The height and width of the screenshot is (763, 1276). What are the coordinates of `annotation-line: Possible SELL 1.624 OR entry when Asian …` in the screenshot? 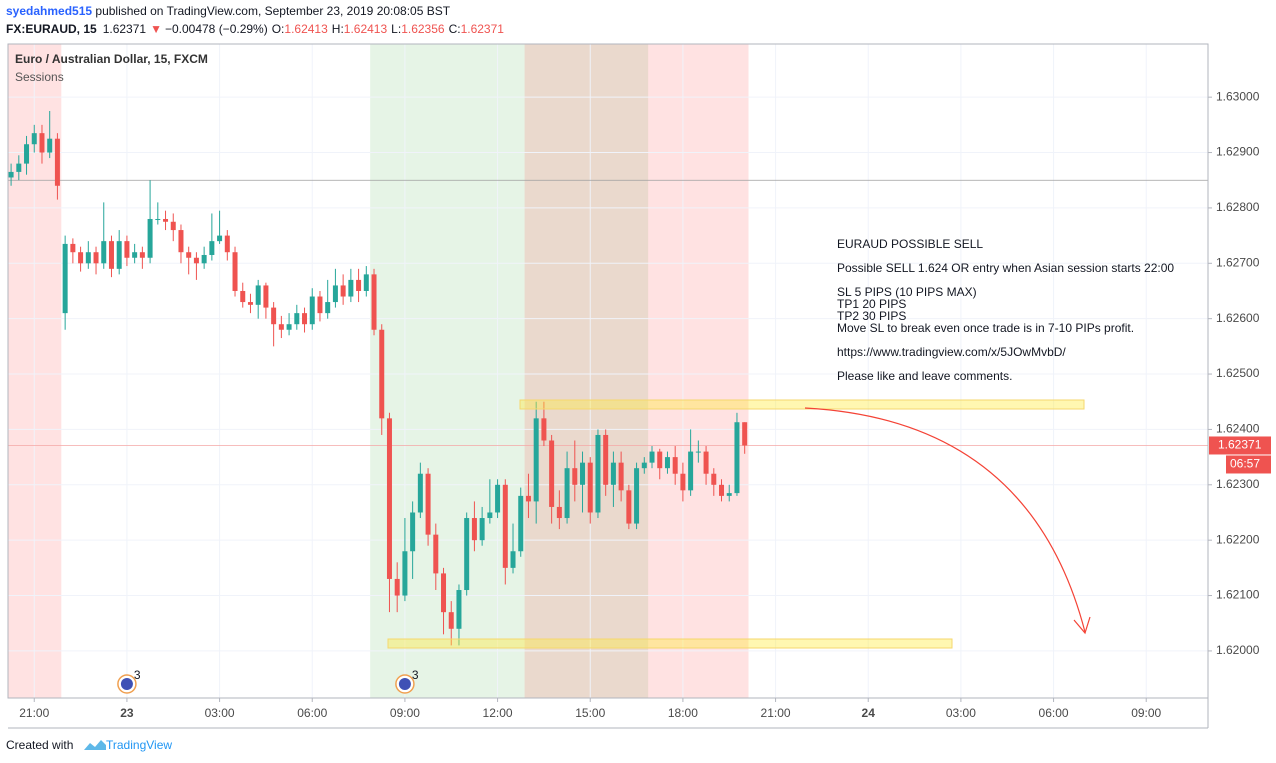 It's located at (1005, 268).